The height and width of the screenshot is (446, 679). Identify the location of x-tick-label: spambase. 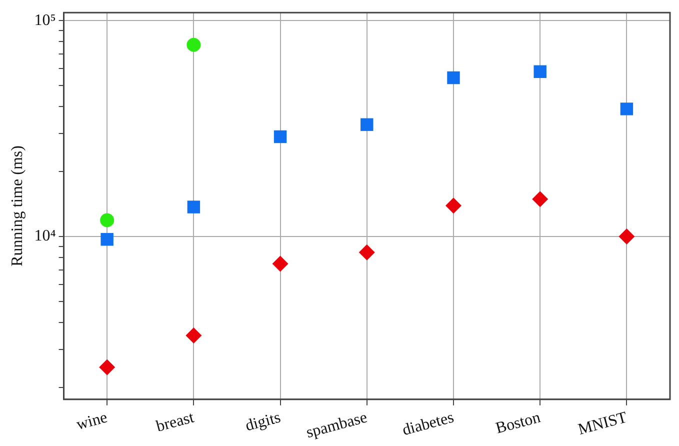
(337, 425).